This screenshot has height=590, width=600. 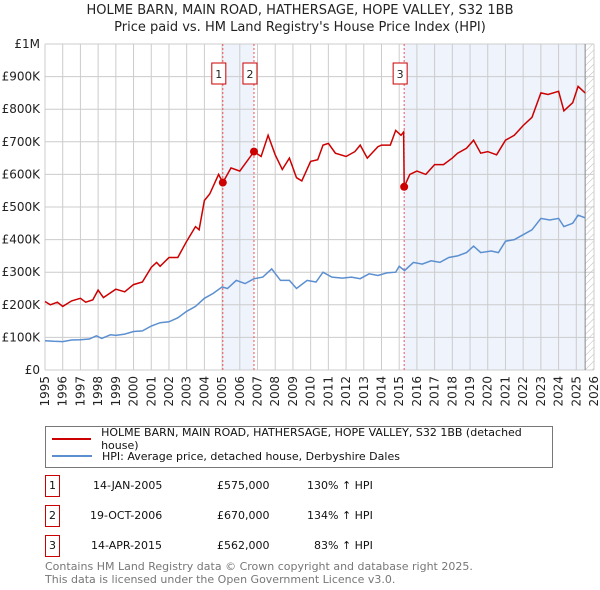 What do you see at coordinates (417, 391) in the screenshot?
I see `x-tick-label: 2016` at bounding box center [417, 391].